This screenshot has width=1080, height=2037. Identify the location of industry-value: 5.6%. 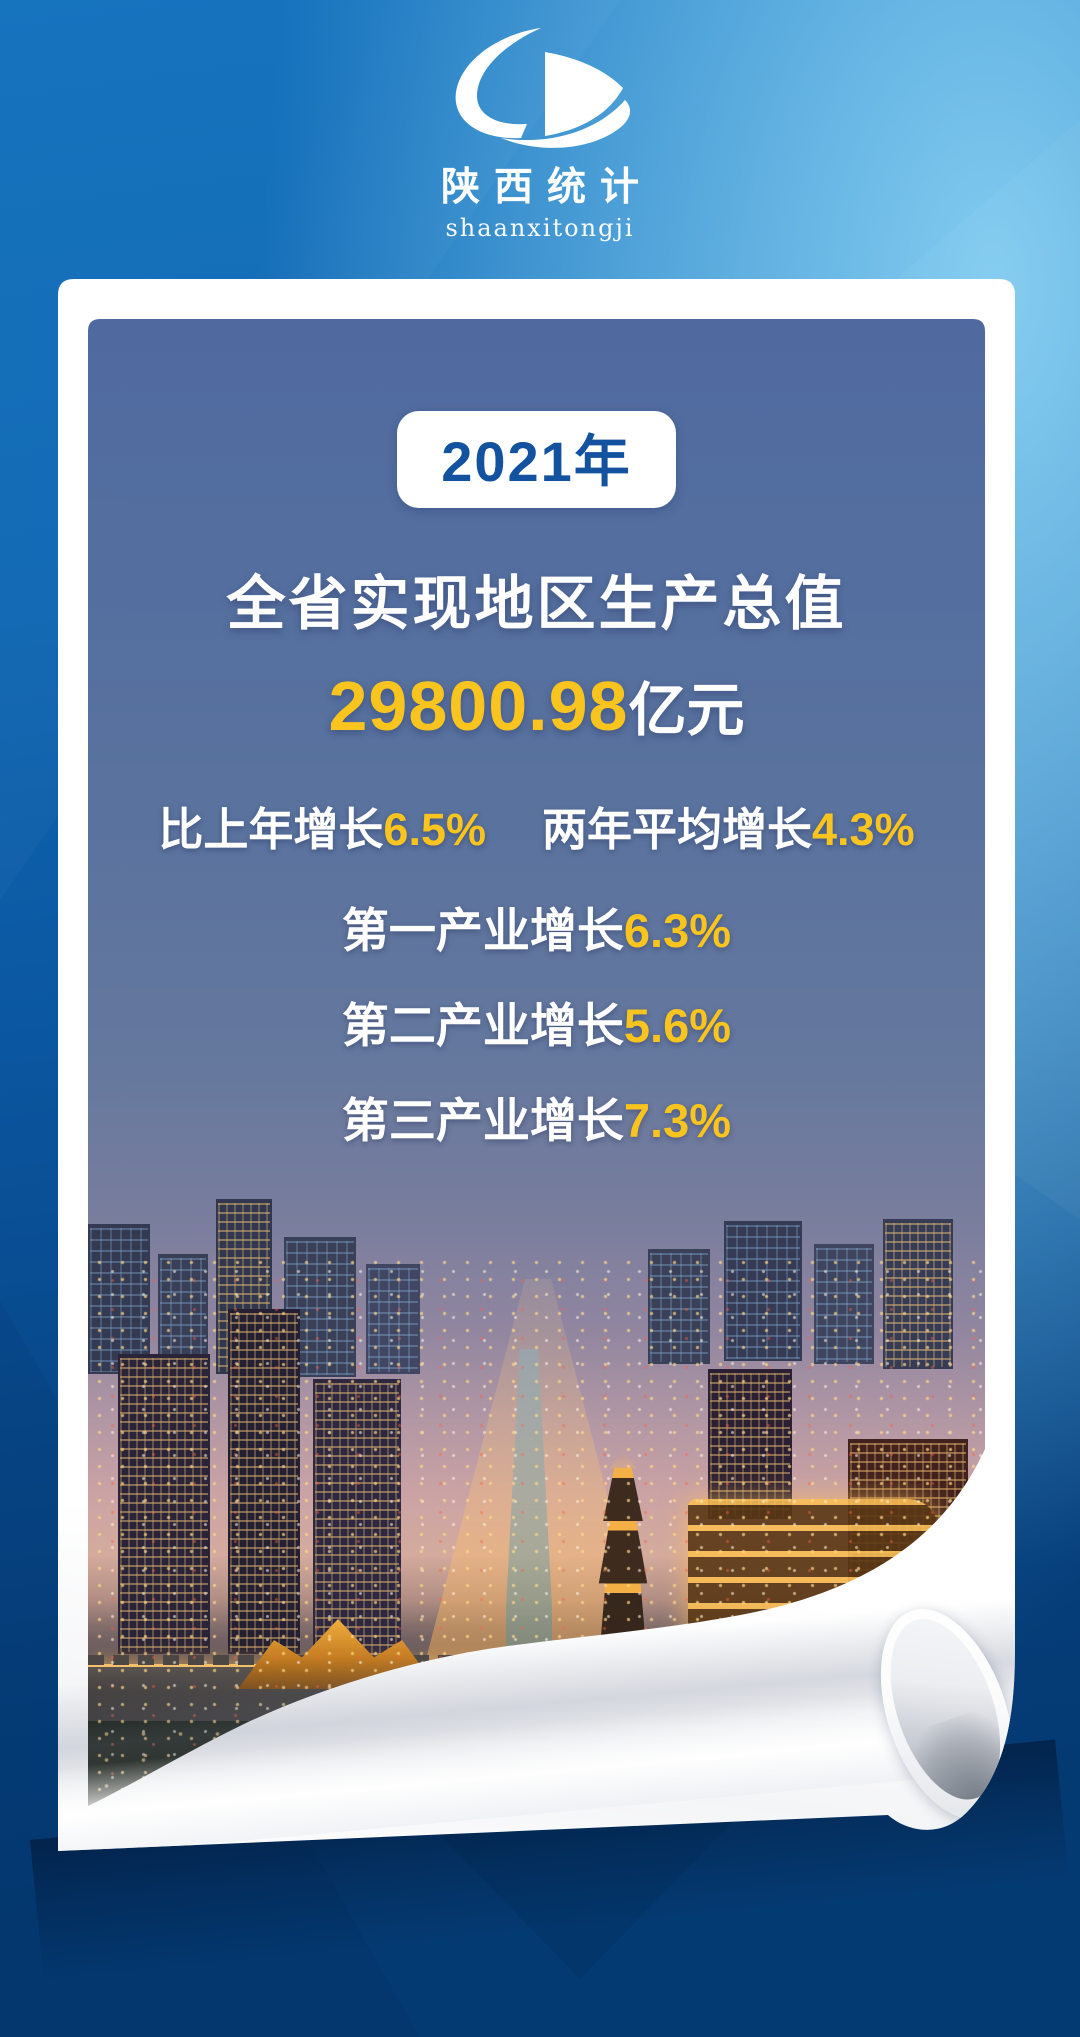
(677, 1025).